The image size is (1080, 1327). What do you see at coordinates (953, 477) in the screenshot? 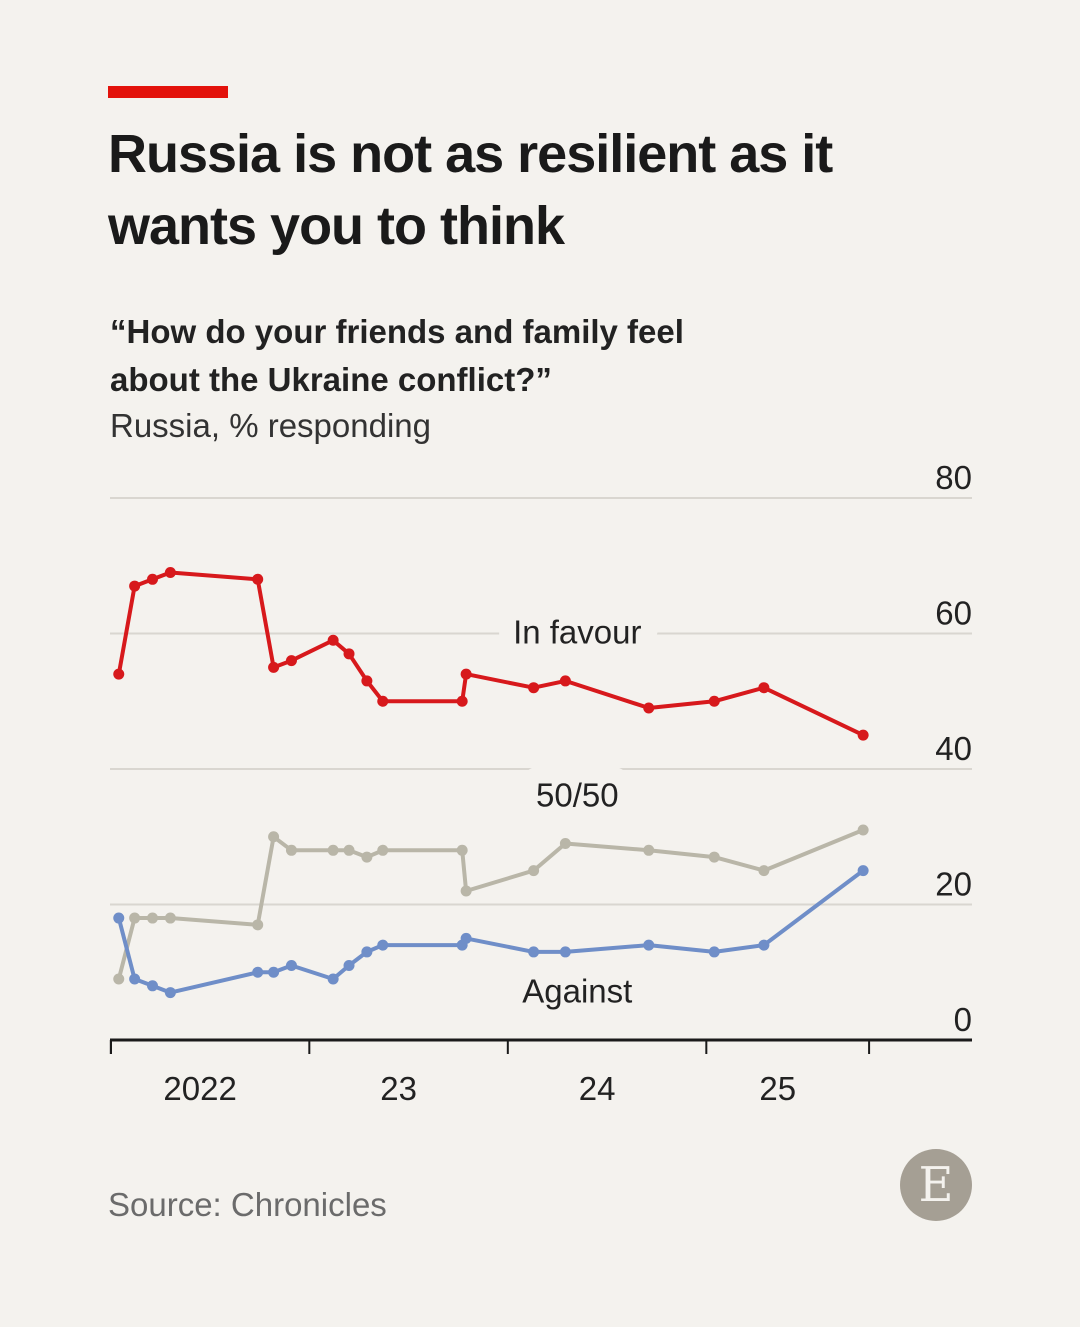
I see `y-tick-label-80: 80` at bounding box center [953, 477].